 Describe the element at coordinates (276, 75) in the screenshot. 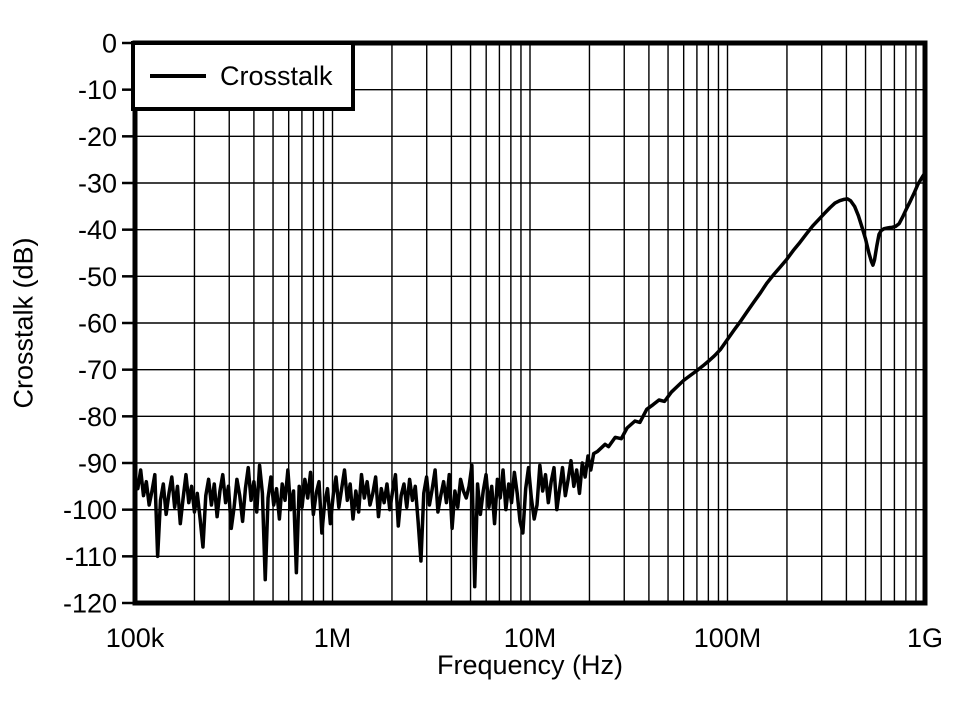

I see `legend-label: Crosstalk` at that location.